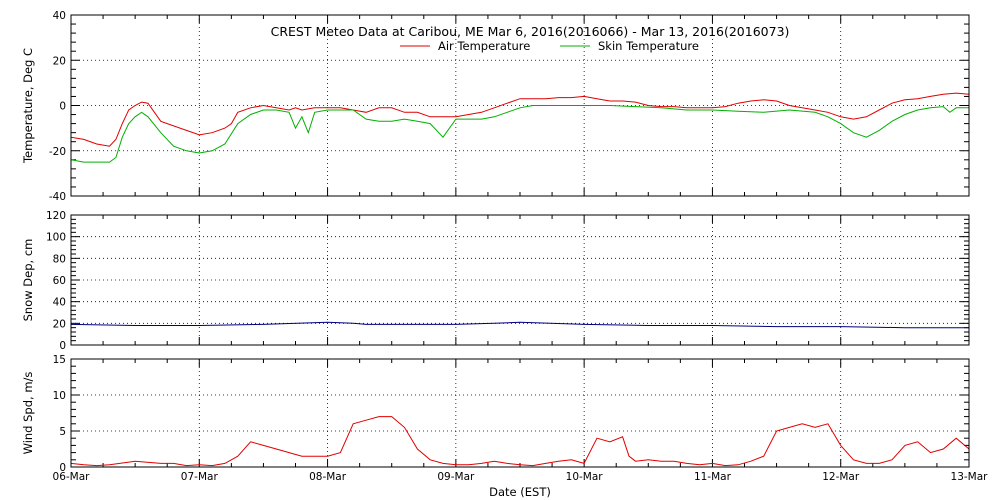  I want to click on x-axis-label: Date (EST), so click(520, 492).